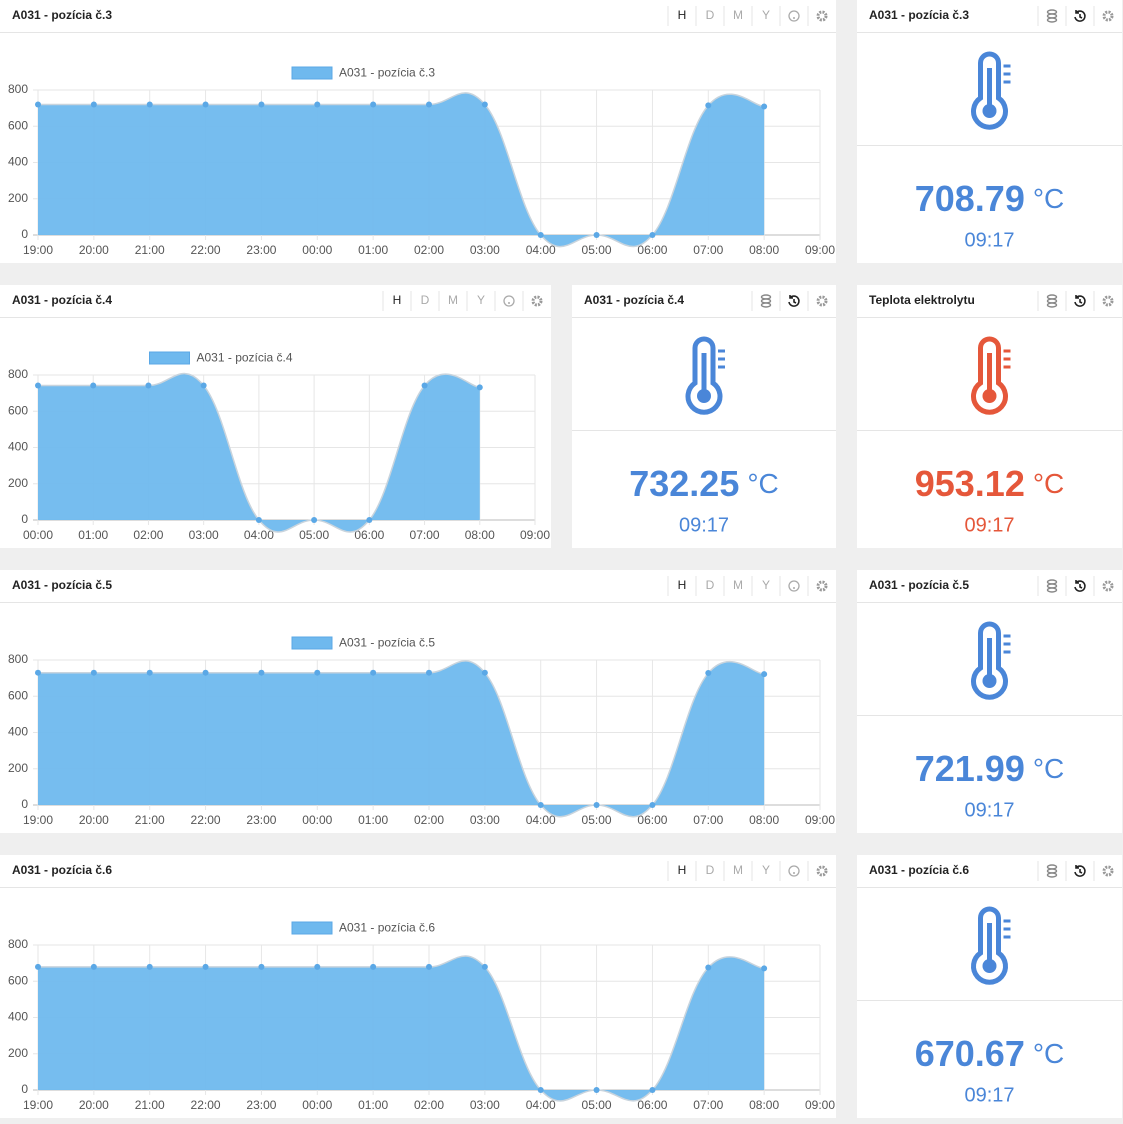 The width and height of the screenshot is (1123, 1124). What do you see at coordinates (820, 820) in the screenshot?
I see `x-tick-label: 09:00` at bounding box center [820, 820].